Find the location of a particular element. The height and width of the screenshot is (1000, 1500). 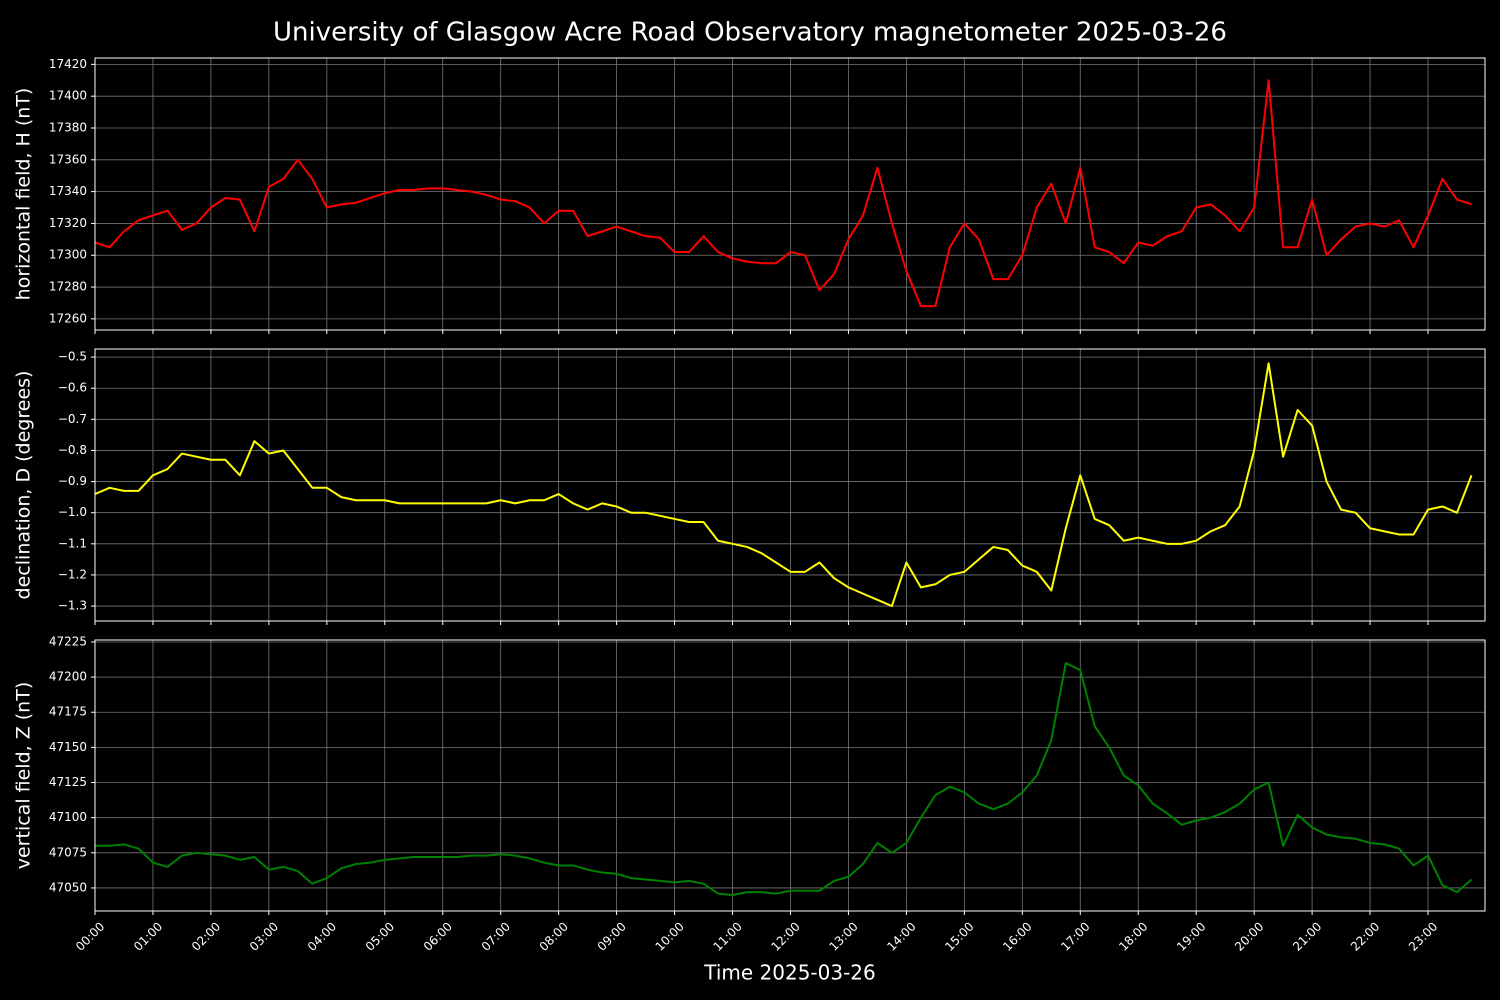

y-tick-label: 17420 is located at coordinates (68, 64).